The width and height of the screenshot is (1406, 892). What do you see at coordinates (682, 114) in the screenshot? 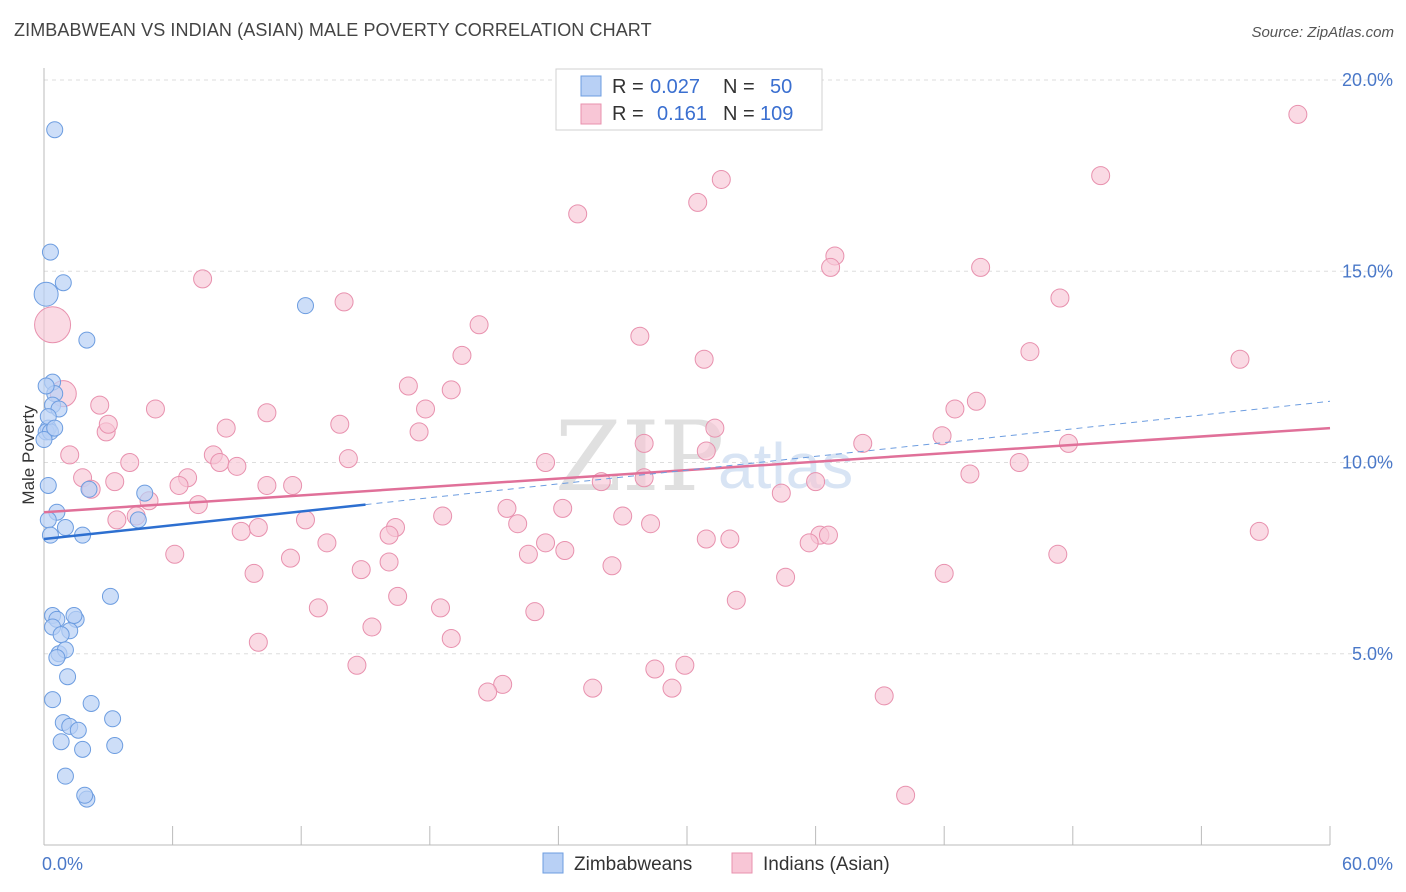
I see `legend-r-value-pink: 0.161` at bounding box center [682, 114].